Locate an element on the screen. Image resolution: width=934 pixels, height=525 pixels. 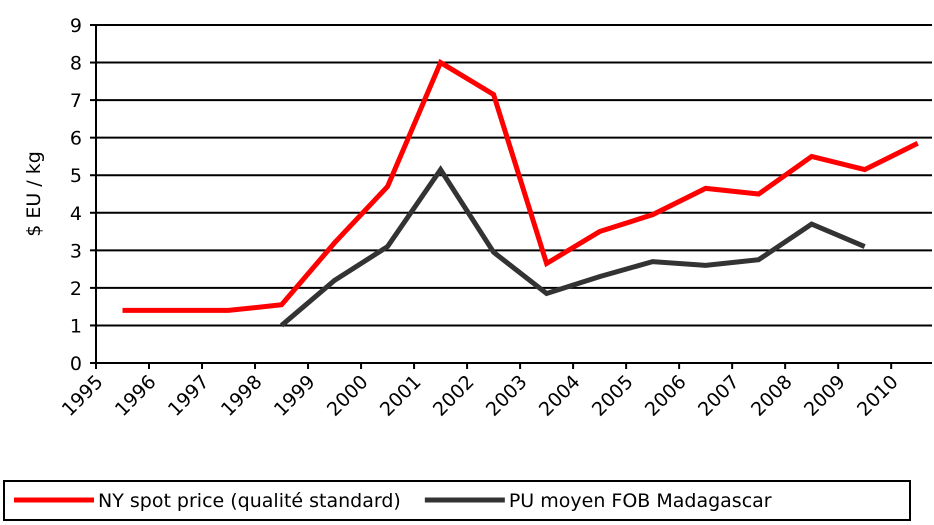
x-tick-label: 2010 is located at coordinates (878, 396).